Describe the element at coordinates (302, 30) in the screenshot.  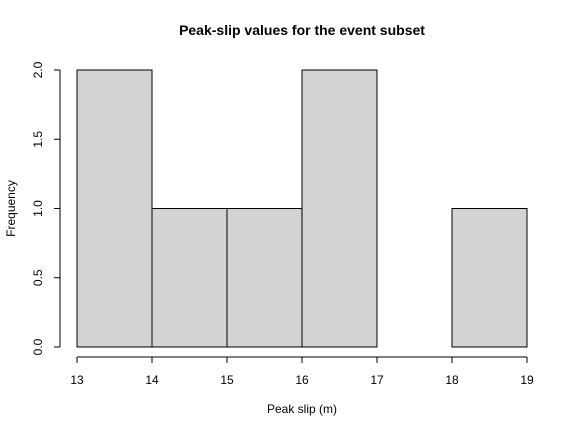
I see `chart-title: Peak-slip values for the event subset` at that location.